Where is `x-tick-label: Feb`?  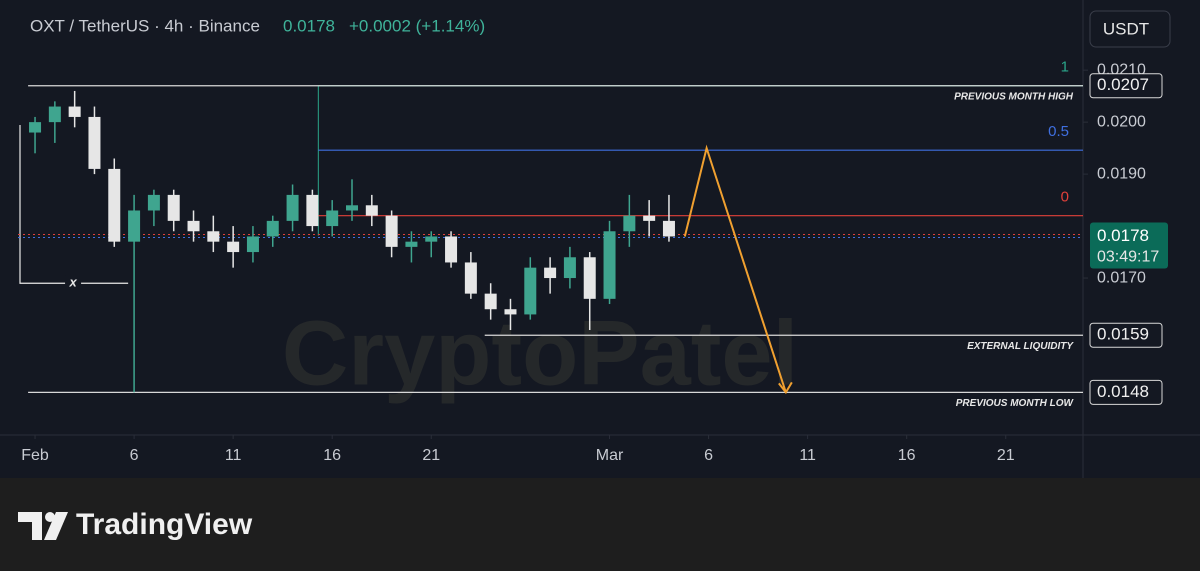
x-tick-label: Feb is located at coordinates (35, 455).